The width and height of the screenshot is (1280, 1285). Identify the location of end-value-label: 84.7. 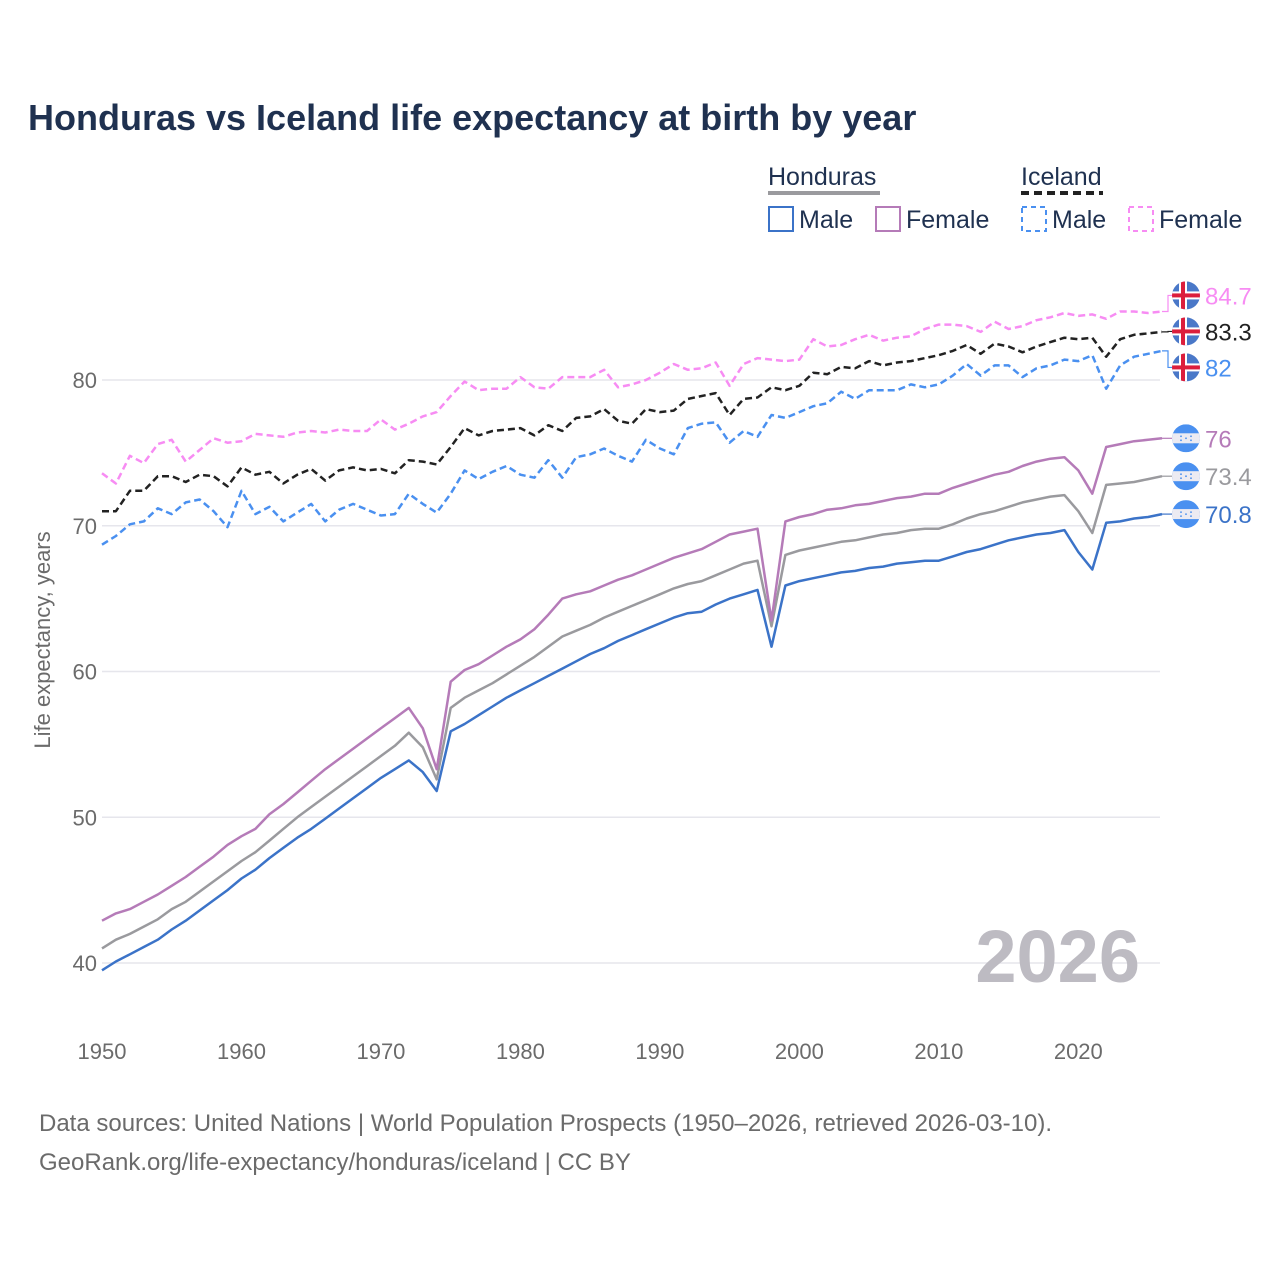
(1228, 296).